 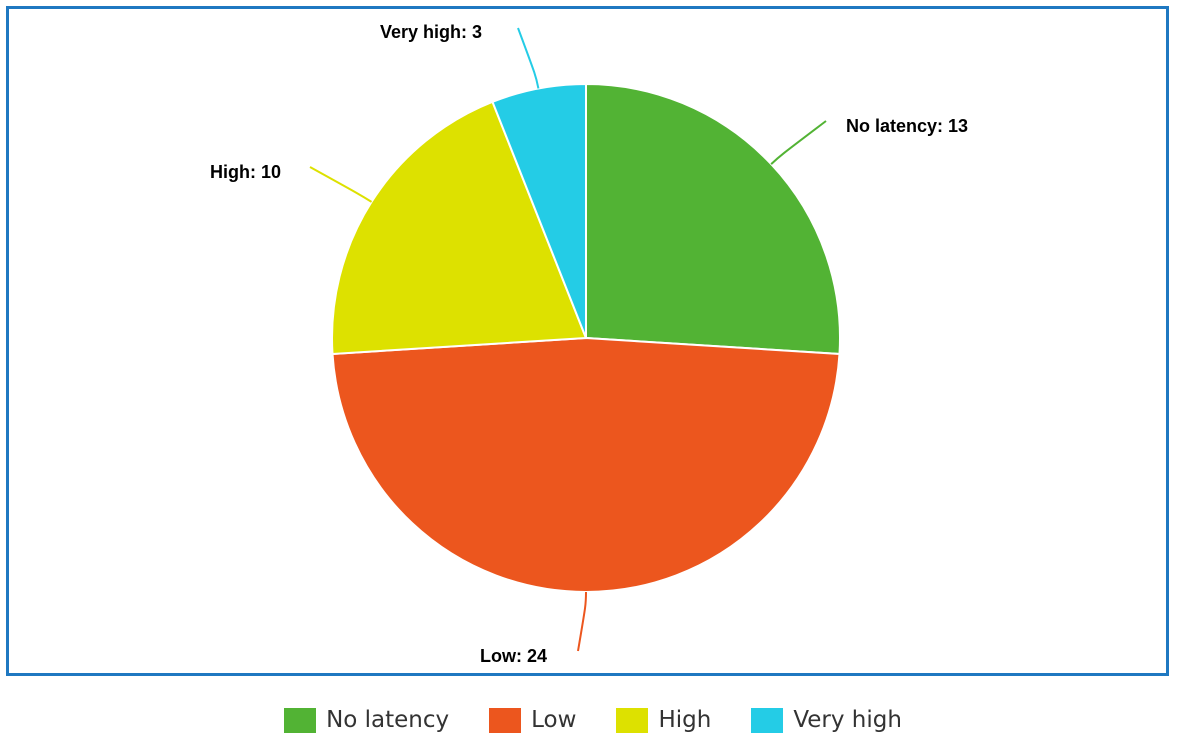 What do you see at coordinates (713, 219) in the screenshot?
I see `pie-slice-no-latency` at bounding box center [713, 219].